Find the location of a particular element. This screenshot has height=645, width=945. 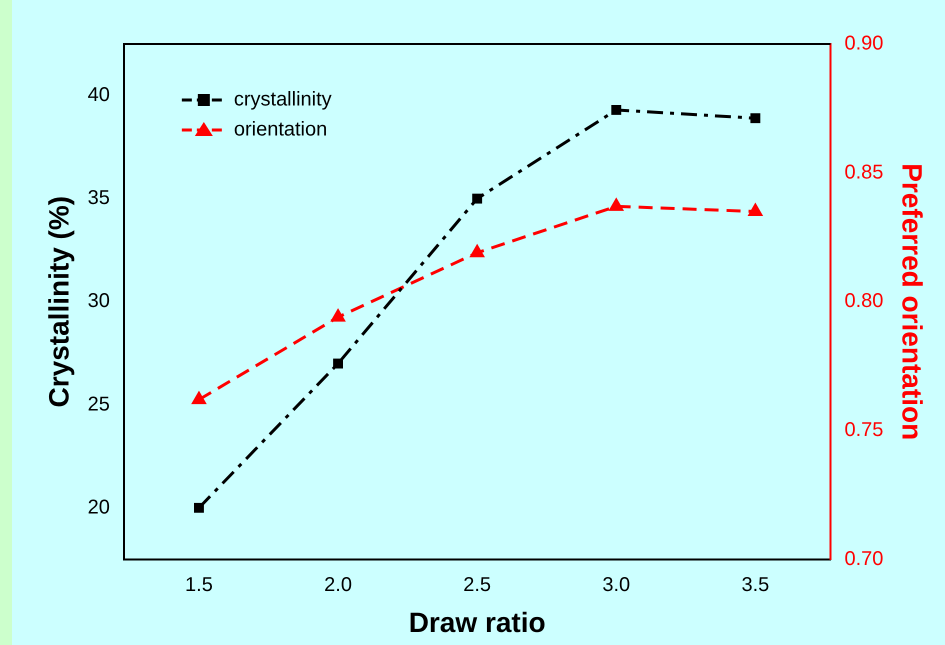

x-tick-label: 1.5 is located at coordinates (199, 585).